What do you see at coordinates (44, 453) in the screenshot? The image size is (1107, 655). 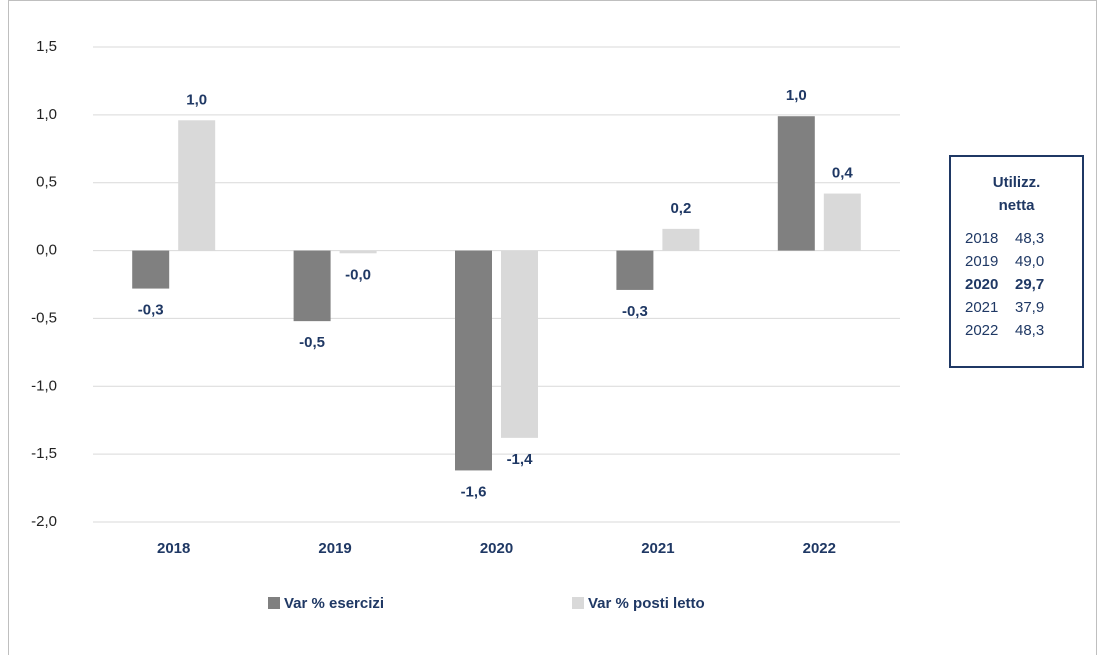 I see `y-tick-label: -1,5` at bounding box center [44, 453].